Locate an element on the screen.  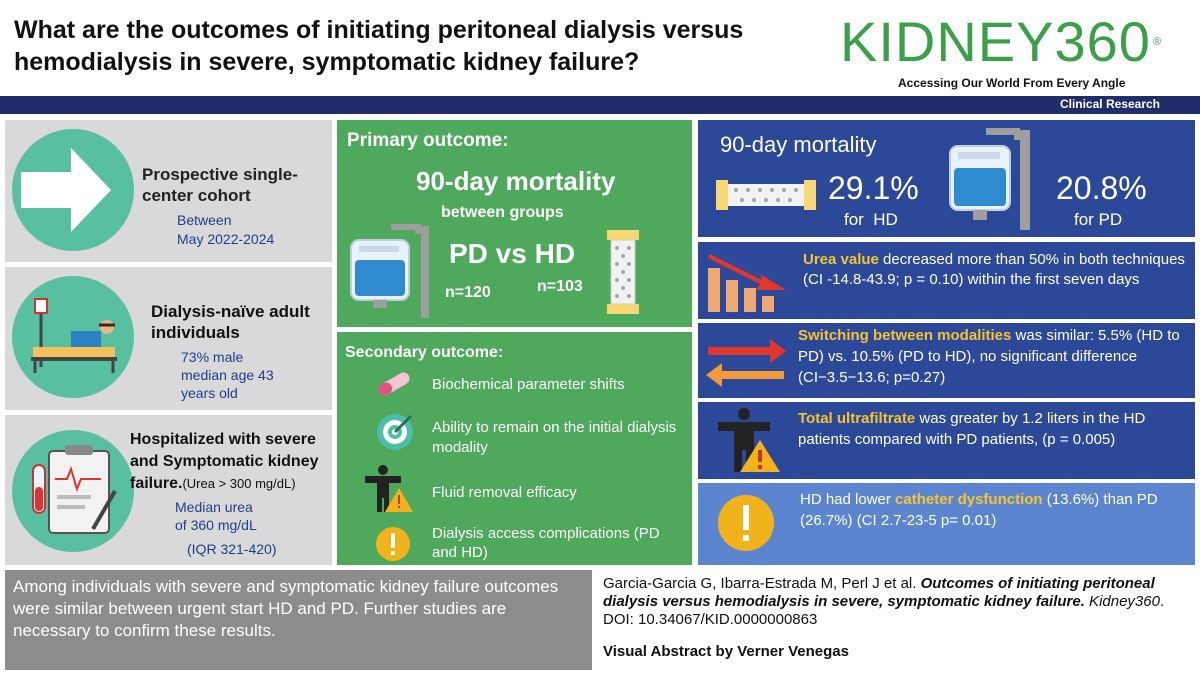
primary-comparison: PD vs HD is located at coordinates (512, 253).